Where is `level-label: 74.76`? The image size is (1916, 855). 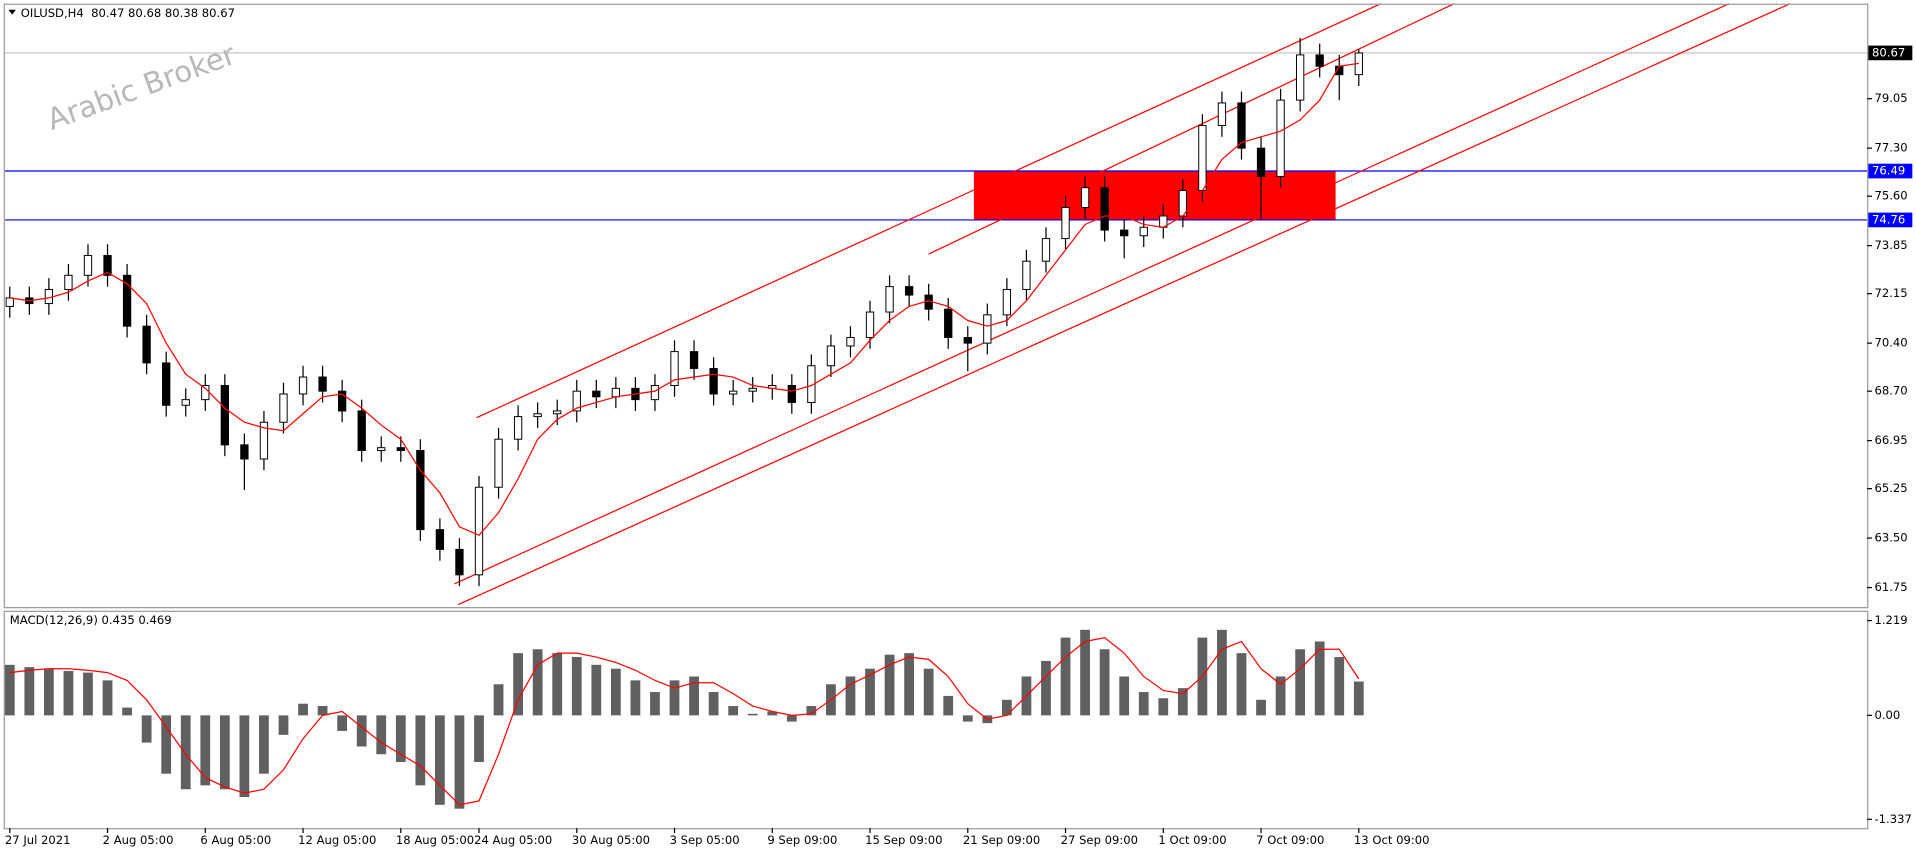 level-label: 74.76 is located at coordinates (1888, 219).